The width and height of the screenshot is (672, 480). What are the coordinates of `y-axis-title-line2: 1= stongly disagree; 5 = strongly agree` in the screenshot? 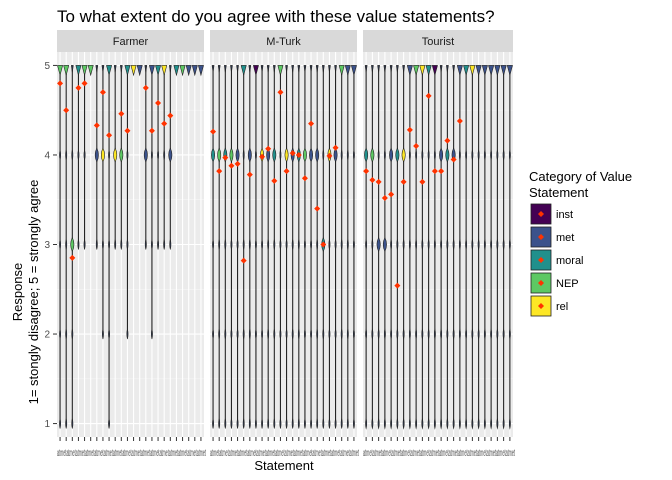 It's located at (33, 292).